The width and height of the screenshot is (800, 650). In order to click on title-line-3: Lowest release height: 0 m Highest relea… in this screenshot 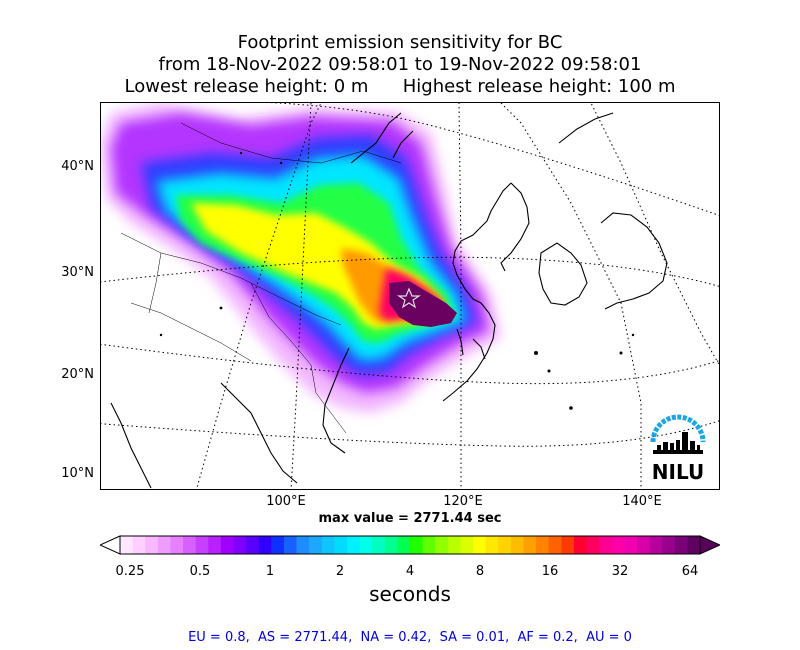, I will do `click(400, 86)`.